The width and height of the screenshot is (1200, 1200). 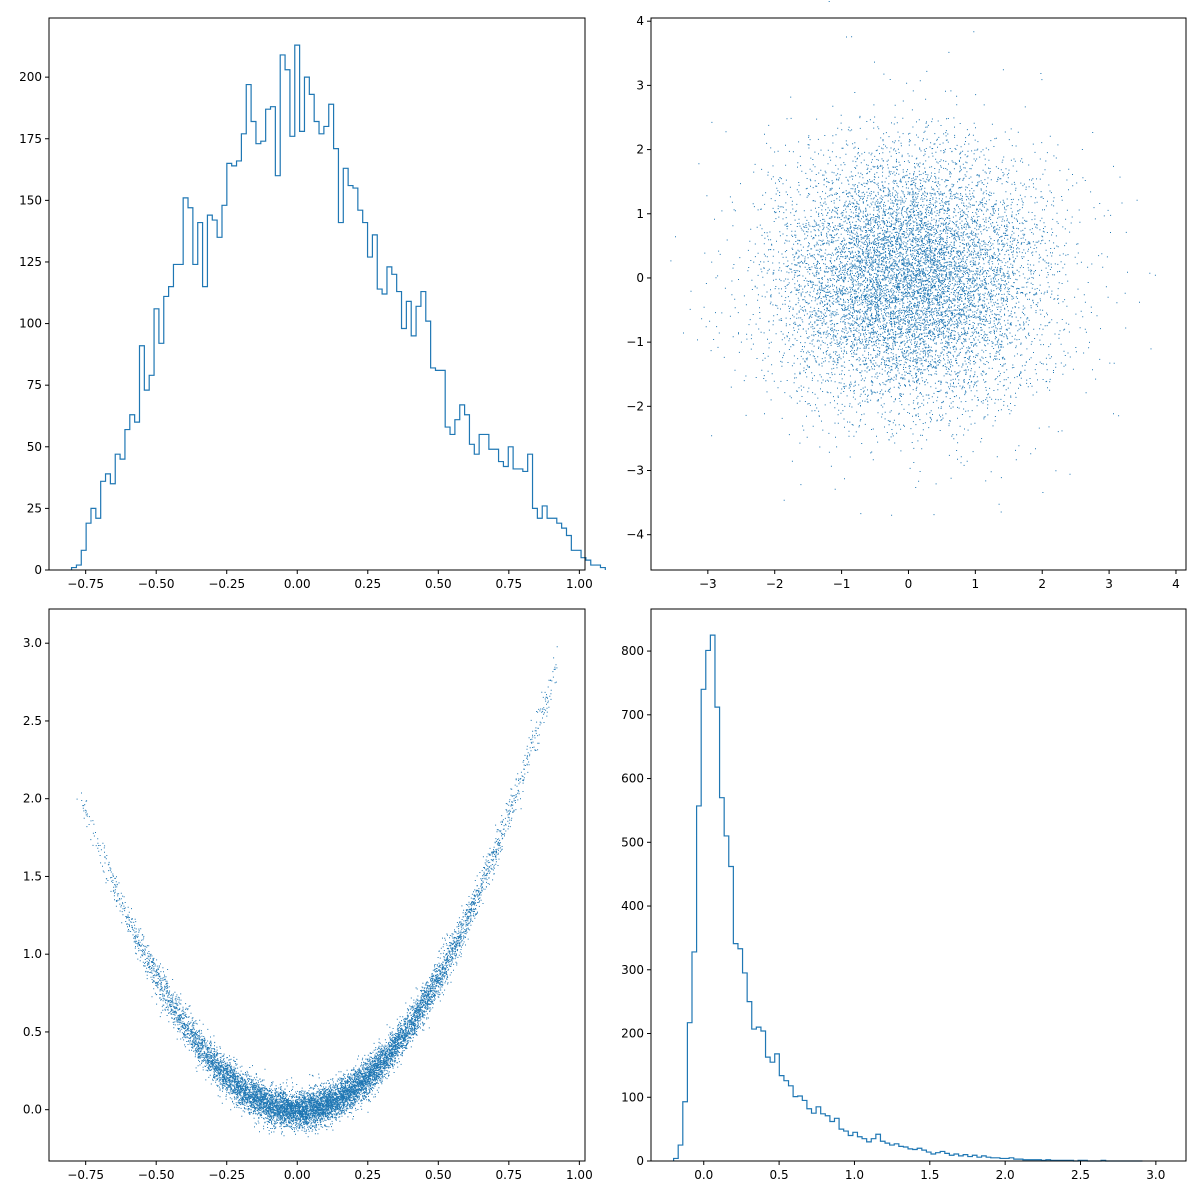 I want to click on y-tick-label: 2.5, so click(x=32, y=721).